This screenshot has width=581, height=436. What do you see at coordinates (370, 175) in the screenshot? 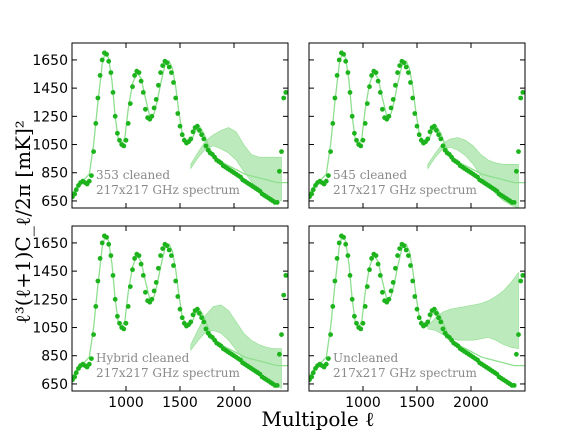
I see `panel-annotation-line1: 545 cleaned` at bounding box center [370, 175].